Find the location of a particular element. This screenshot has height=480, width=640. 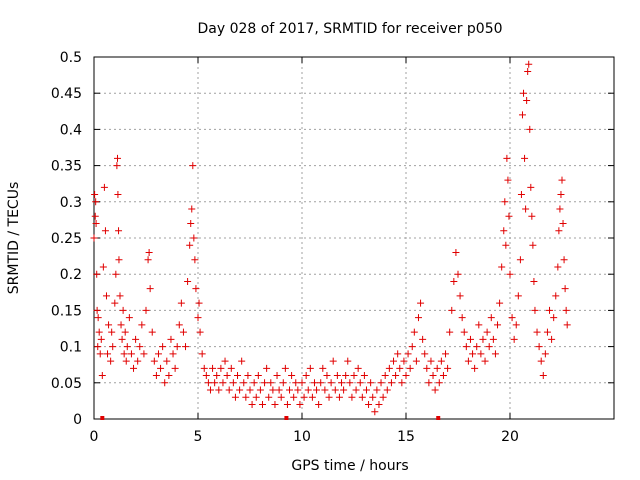

x-axis-title: GPS time / hours is located at coordinates (349, 466).